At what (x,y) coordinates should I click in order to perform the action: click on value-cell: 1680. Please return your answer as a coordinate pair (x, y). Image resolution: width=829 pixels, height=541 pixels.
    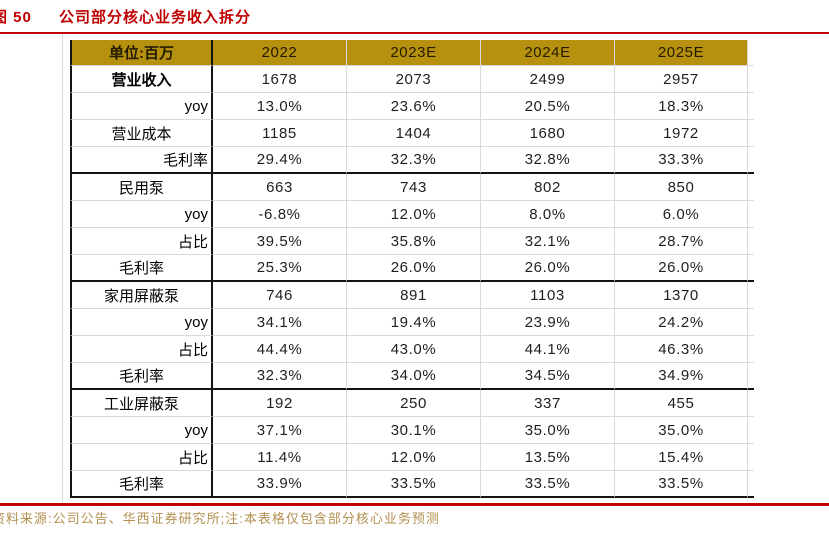
    Looking at the image, I should click on (548, 133).